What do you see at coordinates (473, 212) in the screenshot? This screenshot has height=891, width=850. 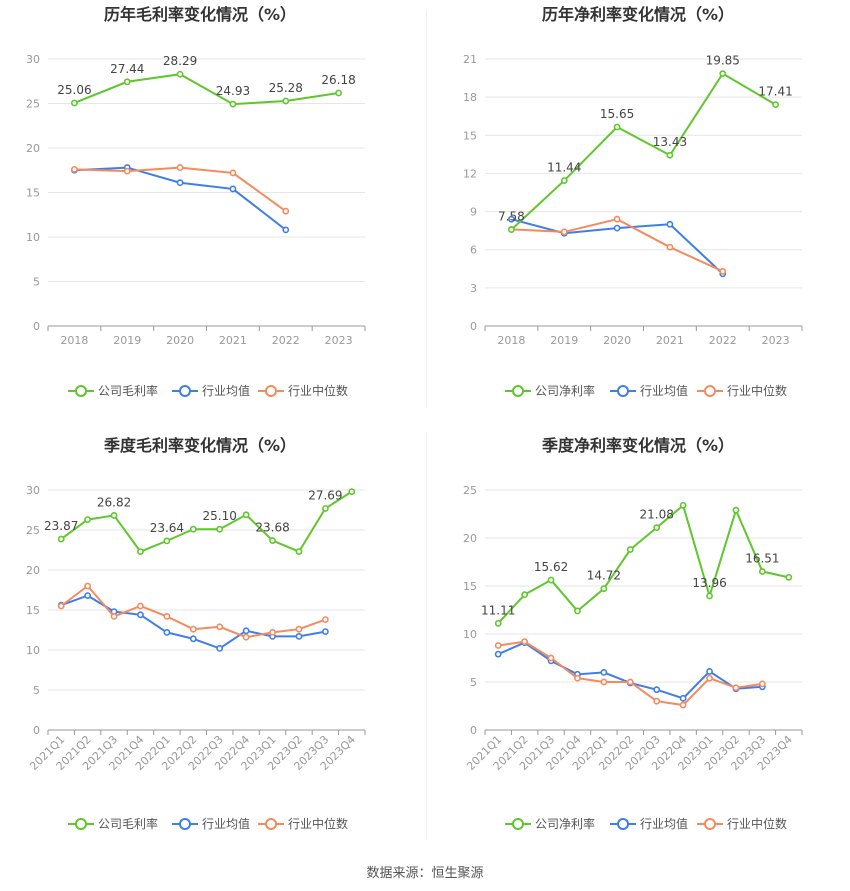 I see `y-tick-label: 9` at bounding box center [473, 212].